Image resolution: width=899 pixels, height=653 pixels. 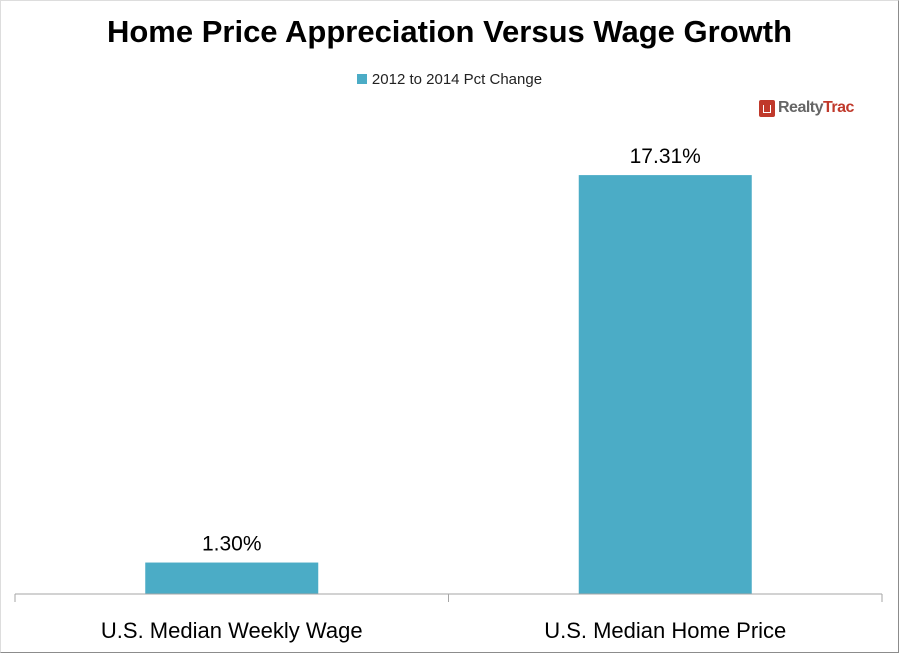 I want to click on x-tick-label: U.S. Median Weekly Wage, so click(x=232, y=630).